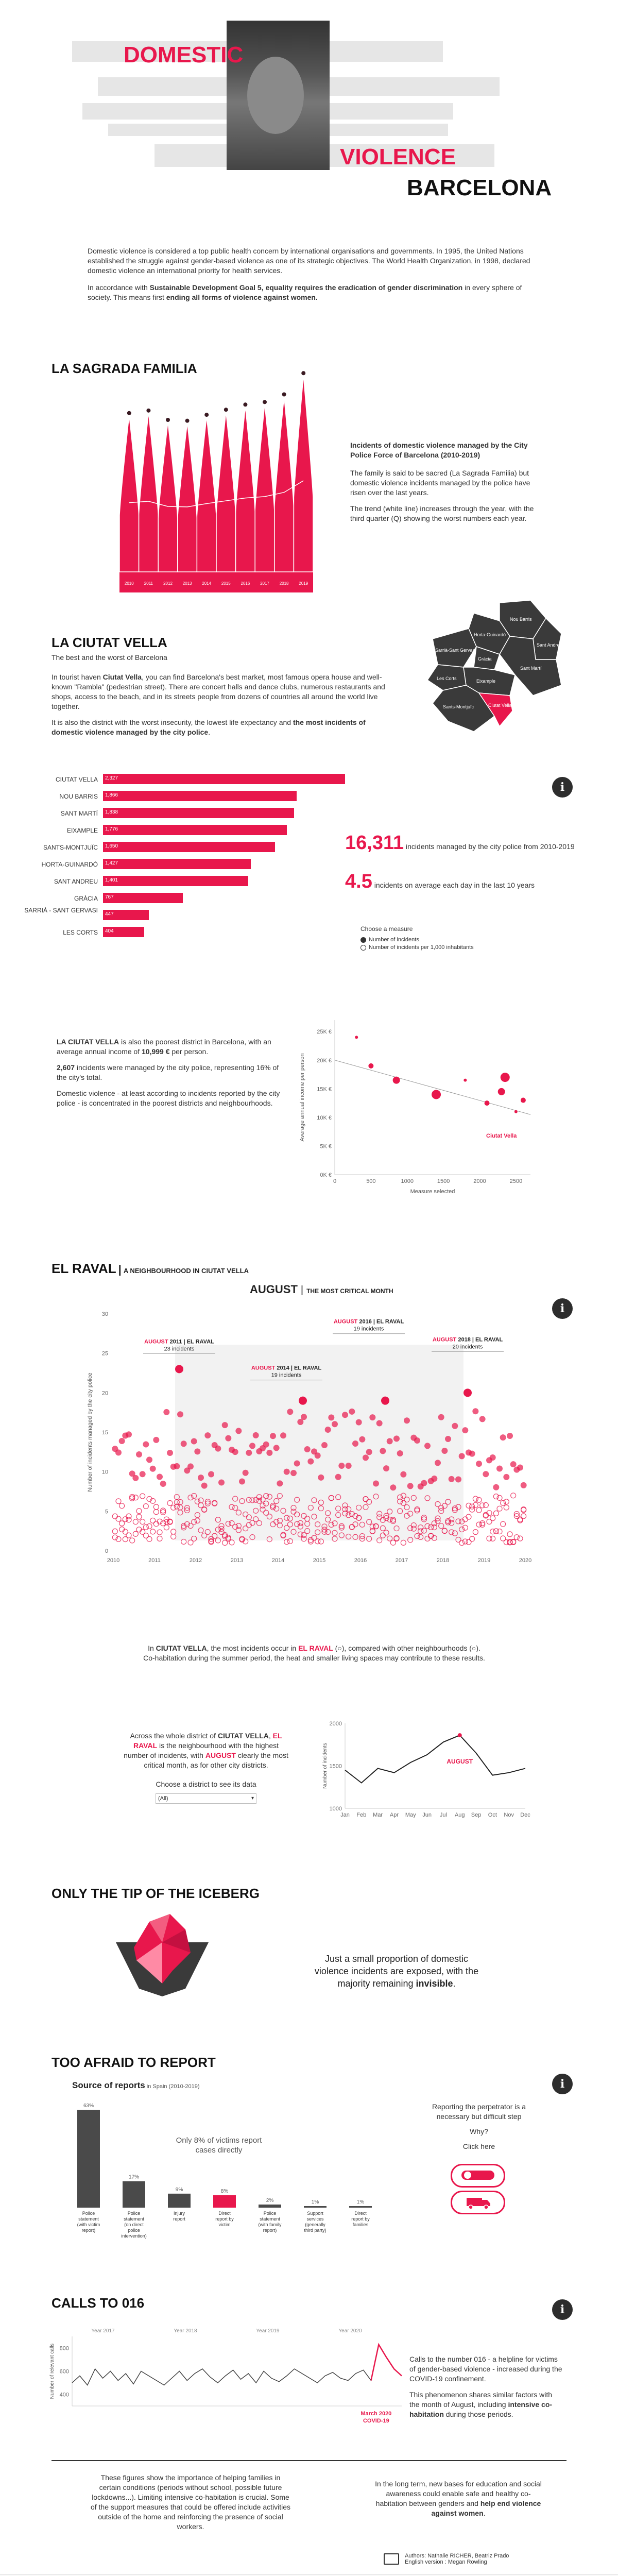  I want to click on map-district-sants-montjuic, so click(463, 709).